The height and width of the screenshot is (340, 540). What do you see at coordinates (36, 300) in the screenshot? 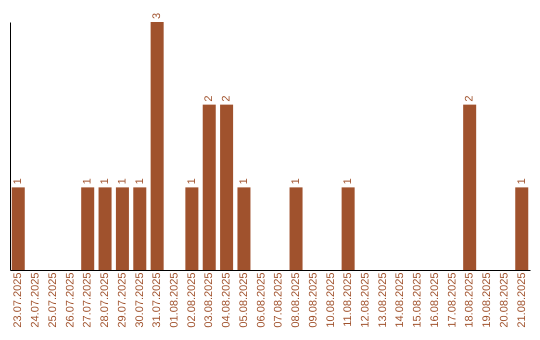
I see `x-tick-label: 24.07.2025` at bounding box center [36, 300].